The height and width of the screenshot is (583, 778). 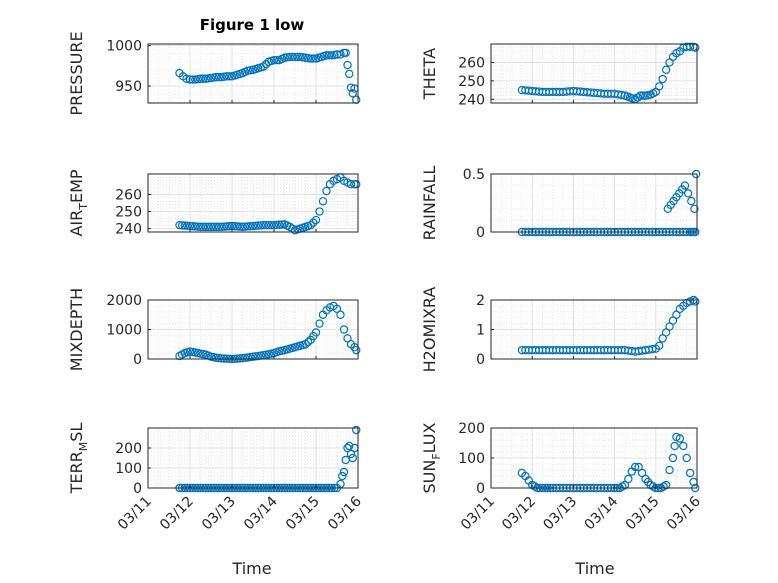 I want to click on x-axis-label-left: Time, so click(x=251, y=568).